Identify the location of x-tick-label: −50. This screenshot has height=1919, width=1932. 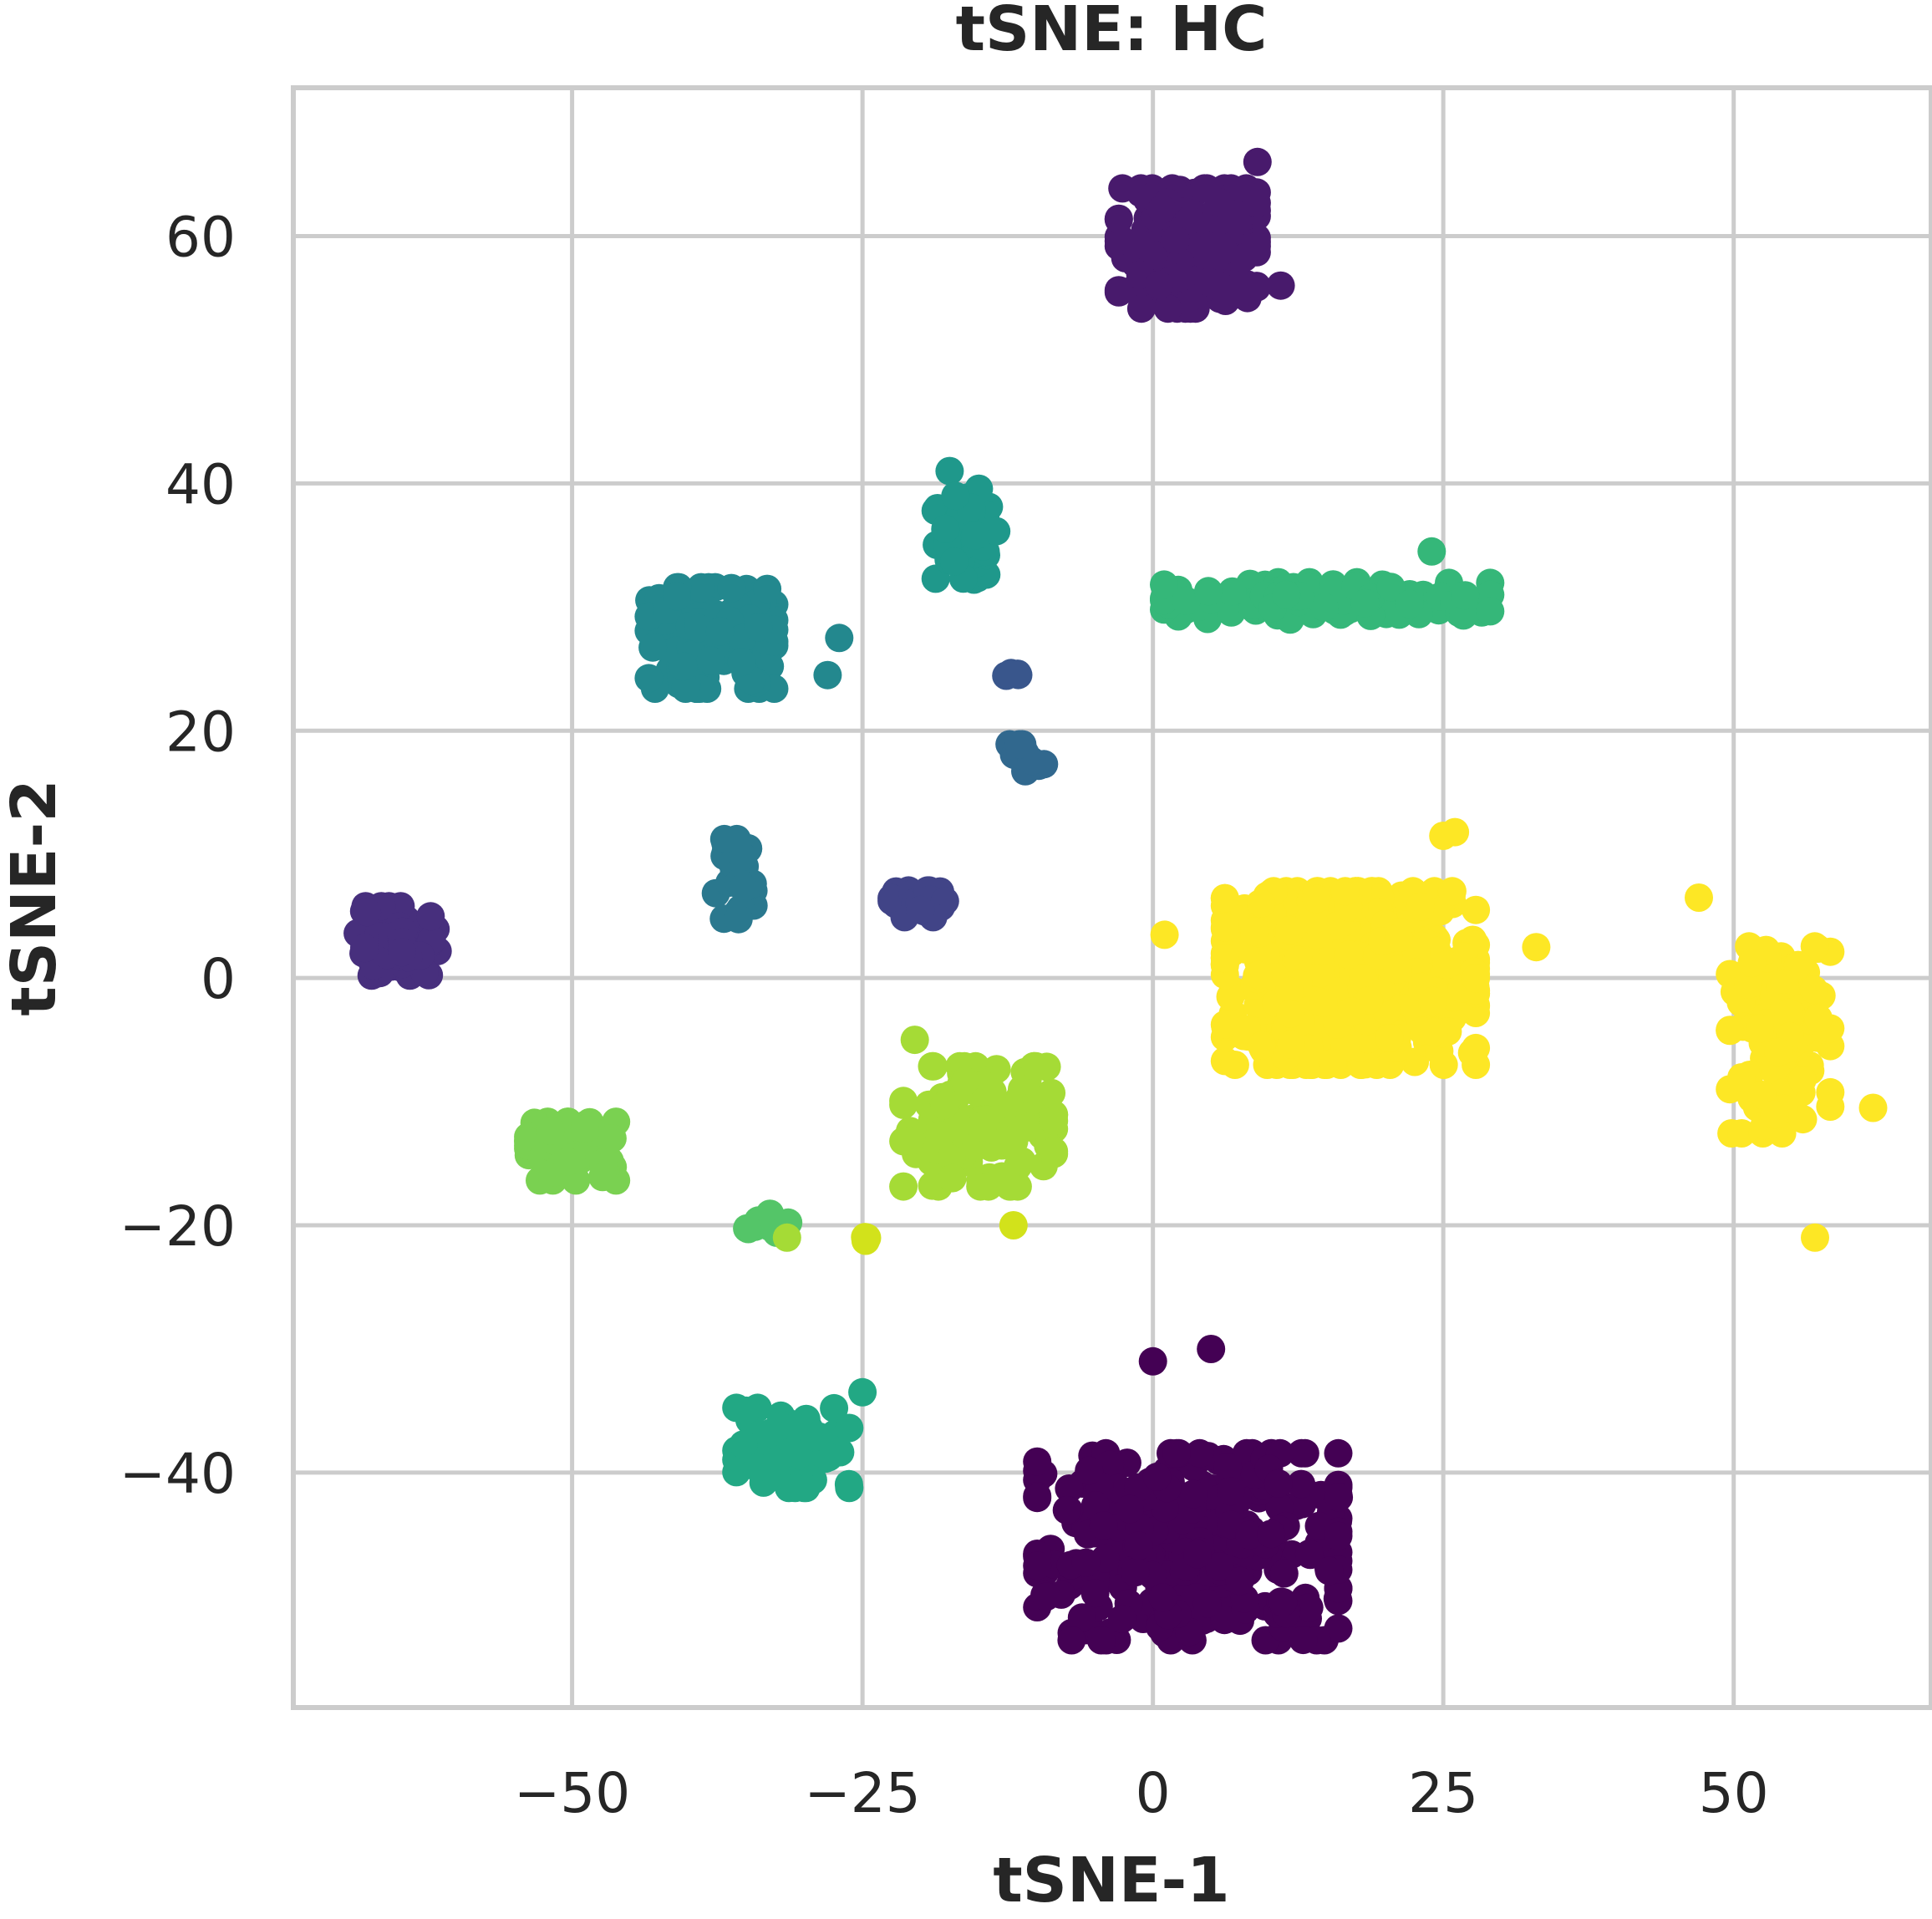
(572, 1793).